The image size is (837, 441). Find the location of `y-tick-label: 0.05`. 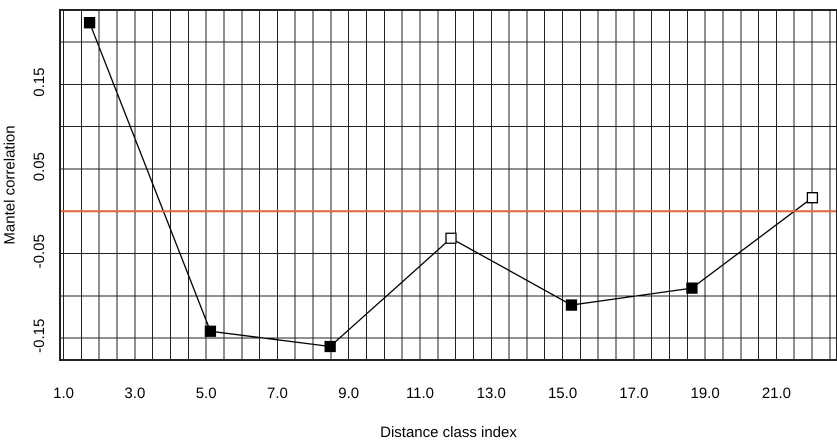

y-tick-label: 0.05 is located at coordinates (39, 167).